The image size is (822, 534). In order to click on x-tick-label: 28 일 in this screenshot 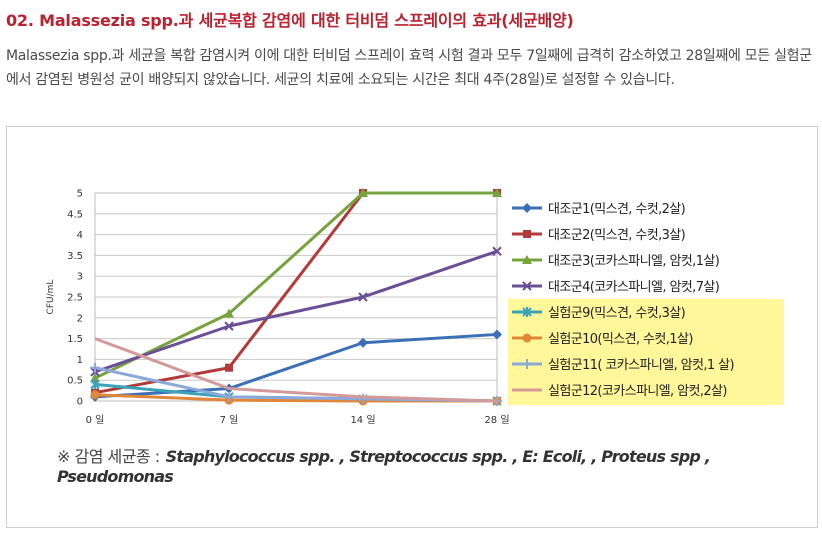, I will do `click(496, 420)`.